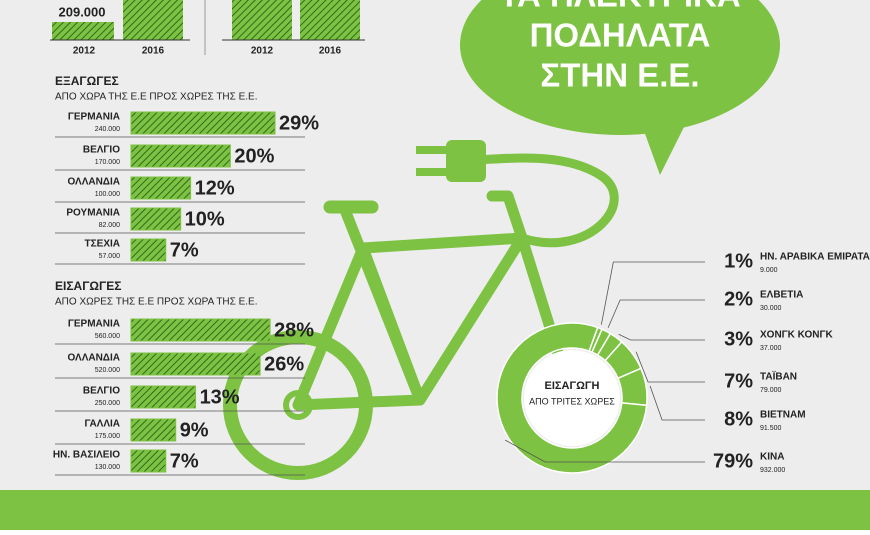  I want to click on value-label: 2%, so click(738, 299).